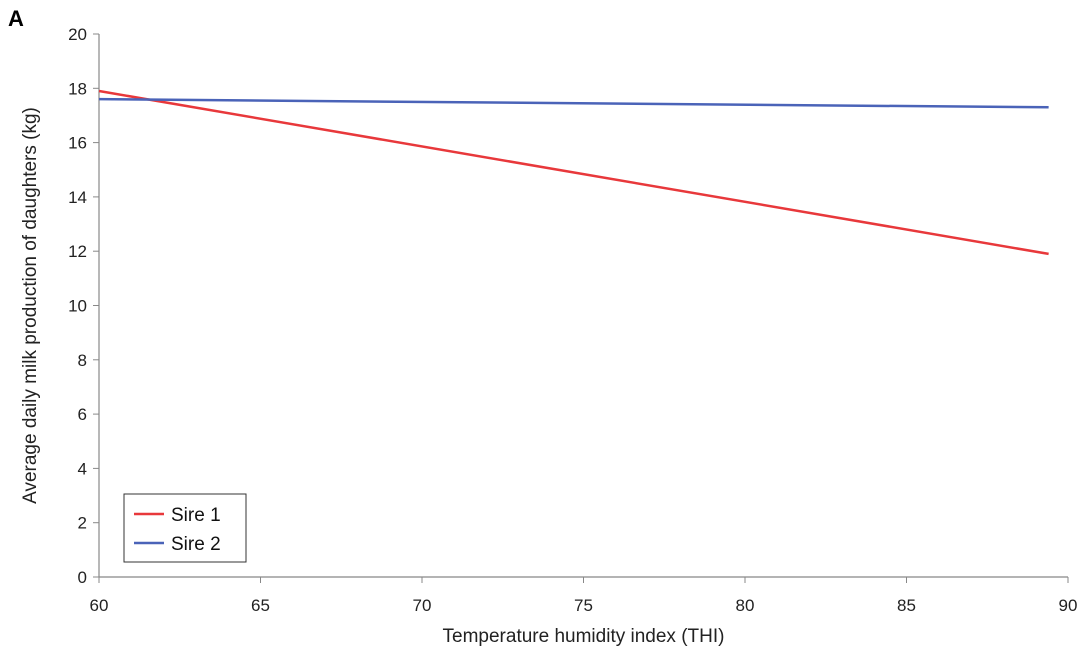 The width and height of the screenshot is (1079, 650). I want to click on y-tick-label: 6, so click(82, 414).